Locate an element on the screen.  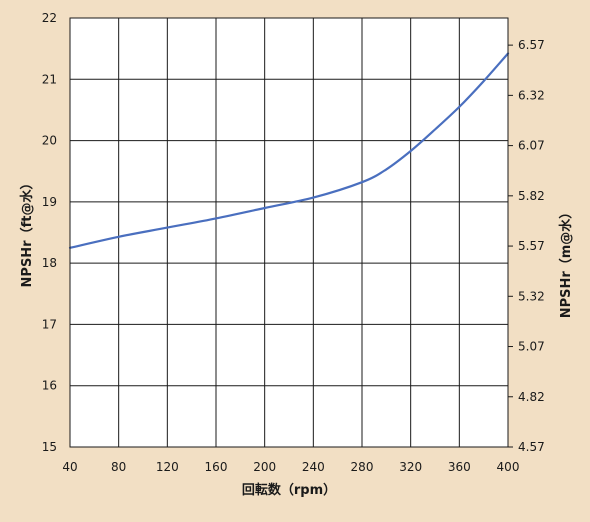
y-right-axis-title: NPSHr（m@水） is located at coordinates (566, 262).